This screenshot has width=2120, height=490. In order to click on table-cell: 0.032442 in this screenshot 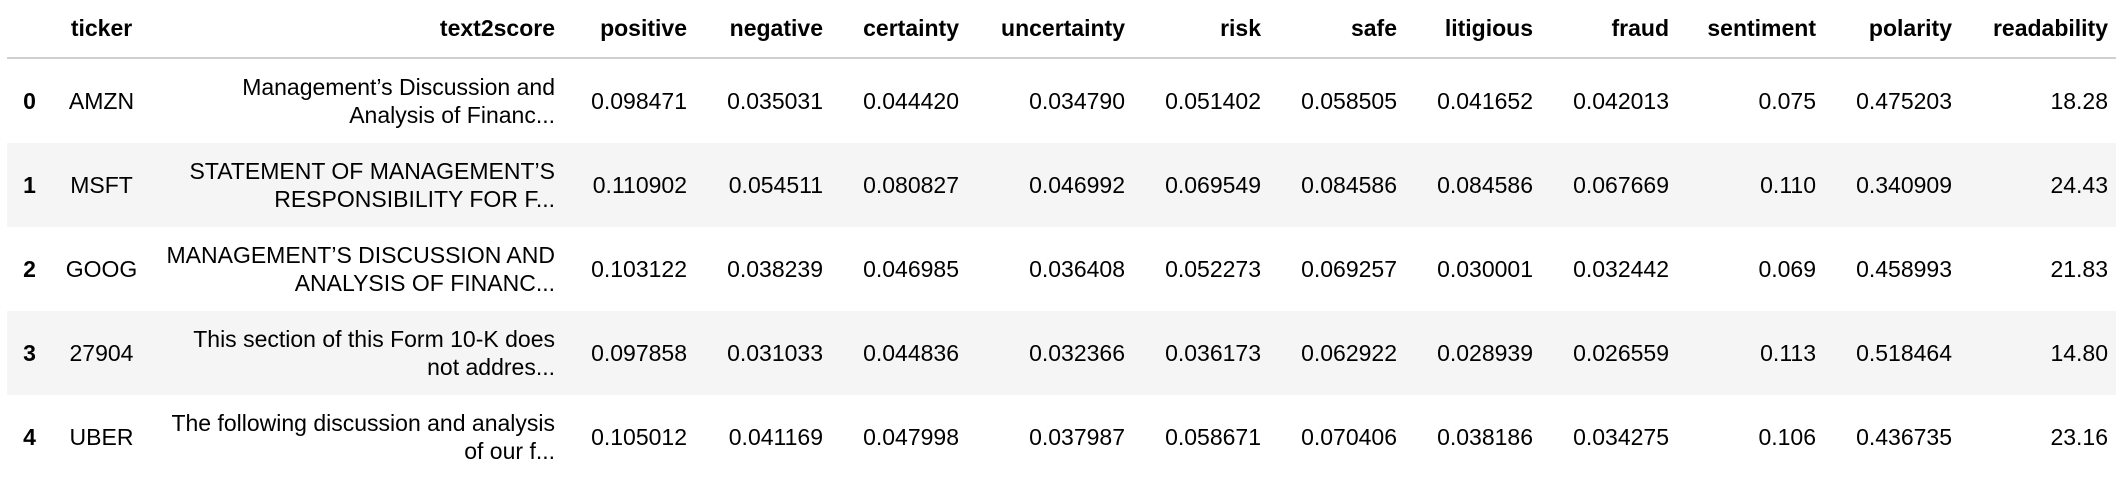, I will do `click(1621, 269)`.